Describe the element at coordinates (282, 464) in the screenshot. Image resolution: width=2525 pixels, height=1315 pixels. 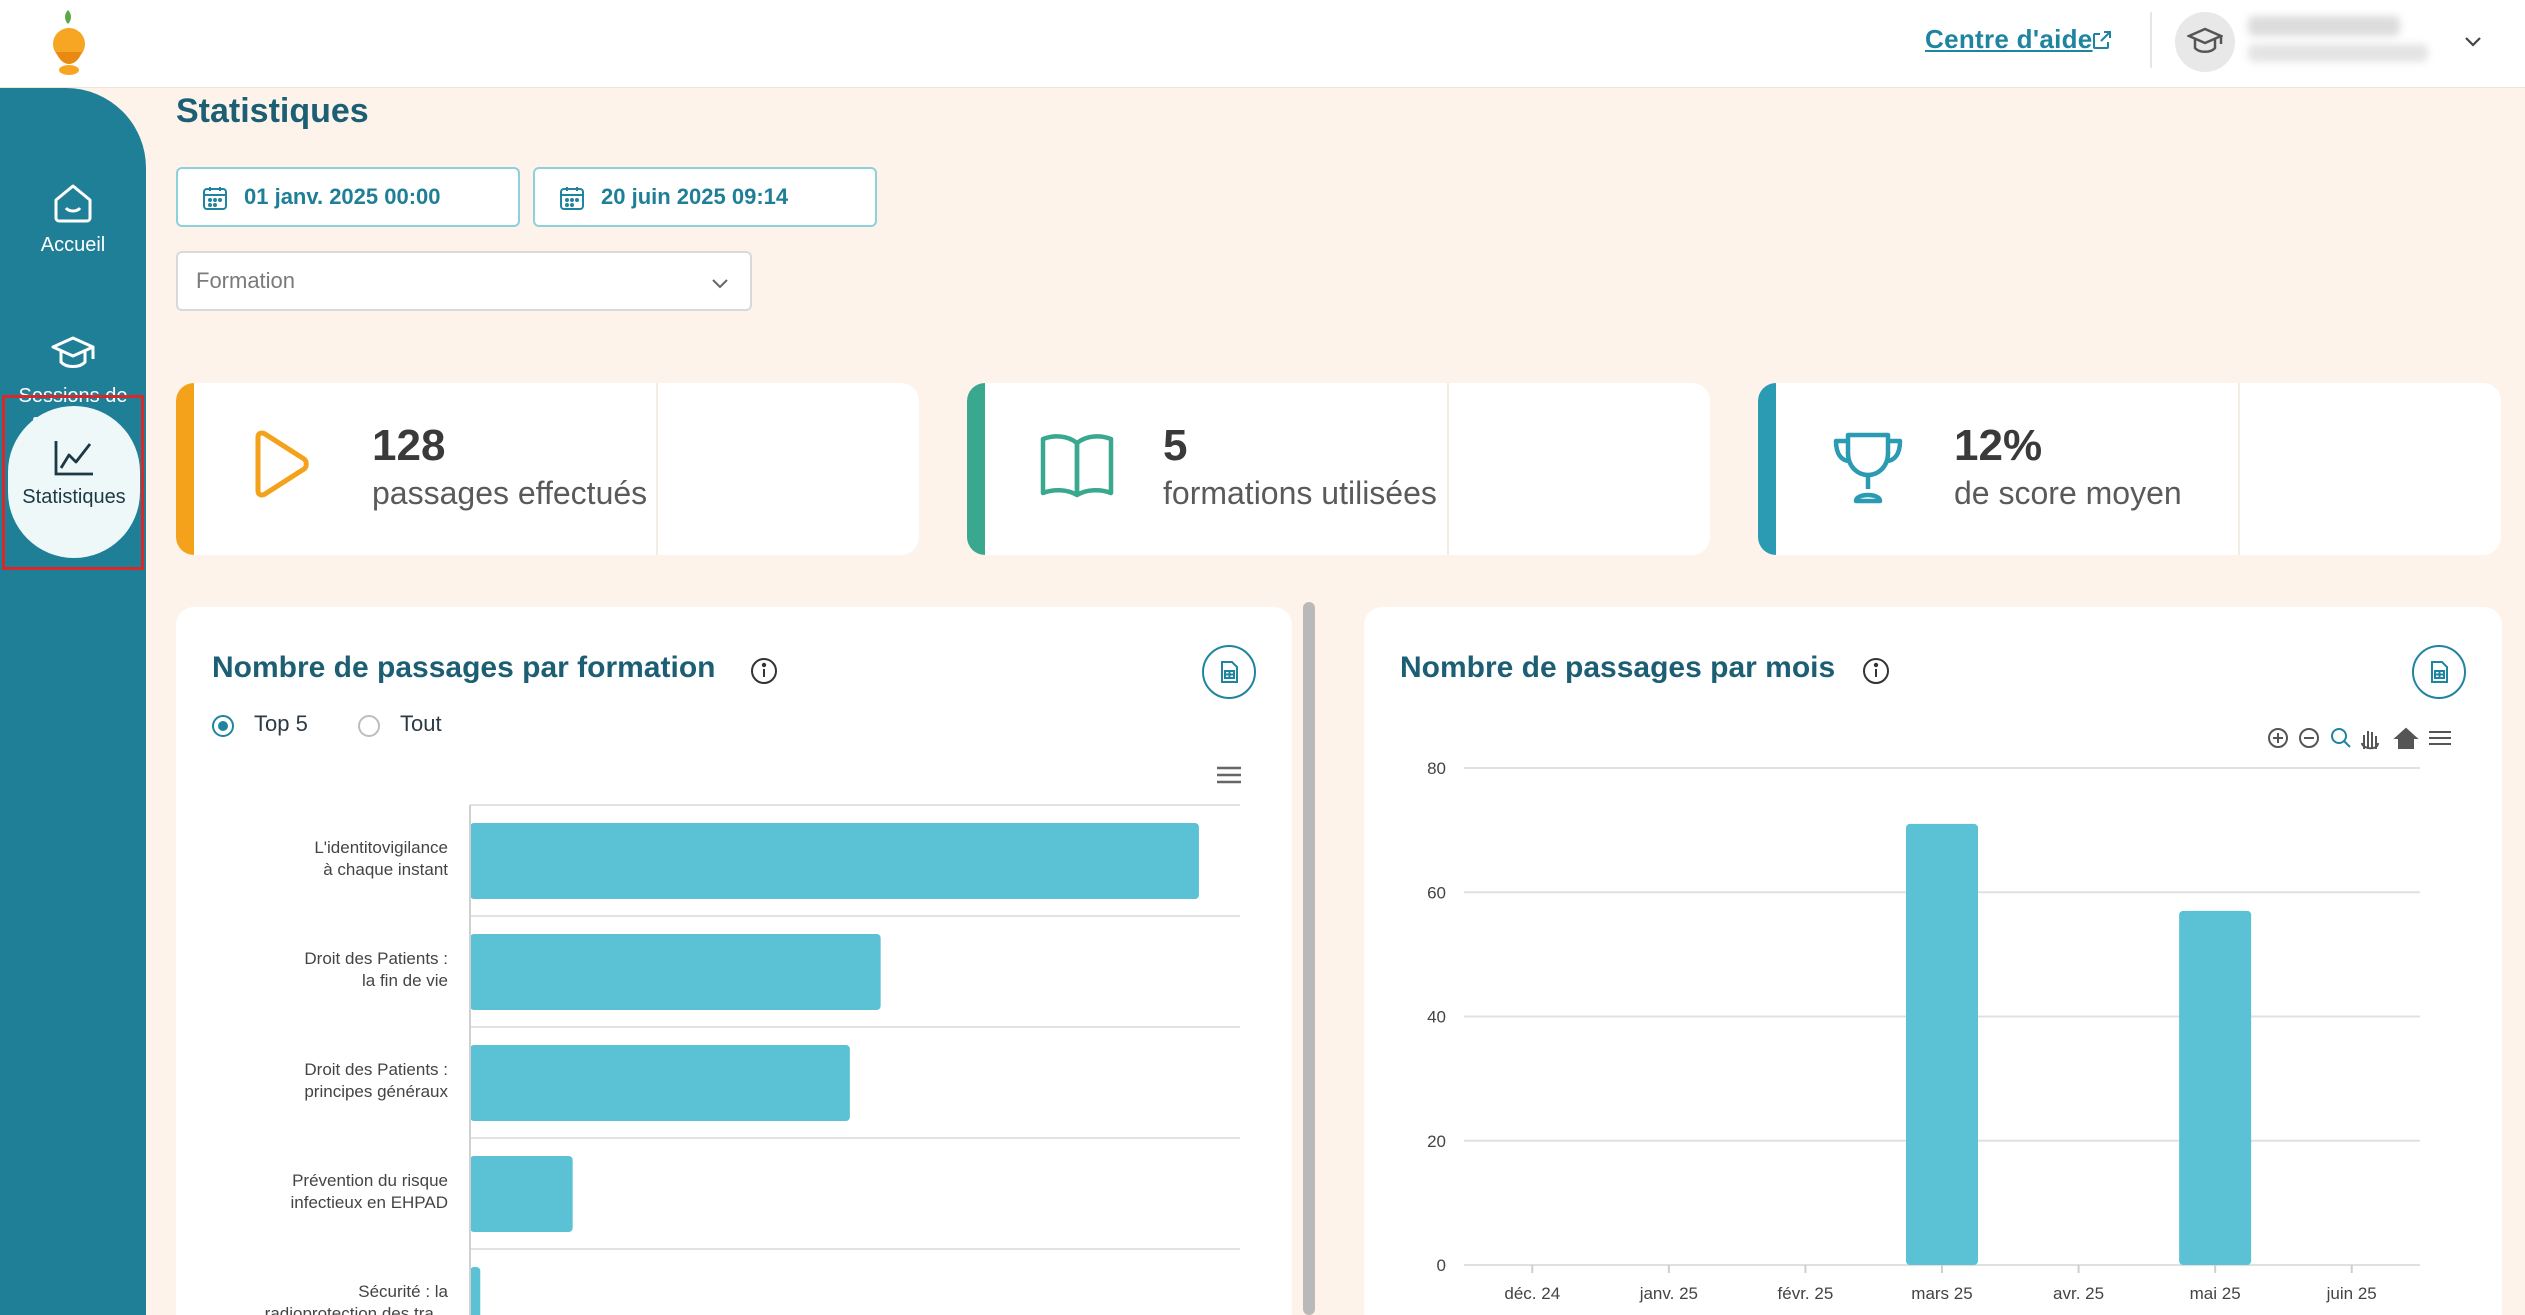
I see `play-icon` at that location.